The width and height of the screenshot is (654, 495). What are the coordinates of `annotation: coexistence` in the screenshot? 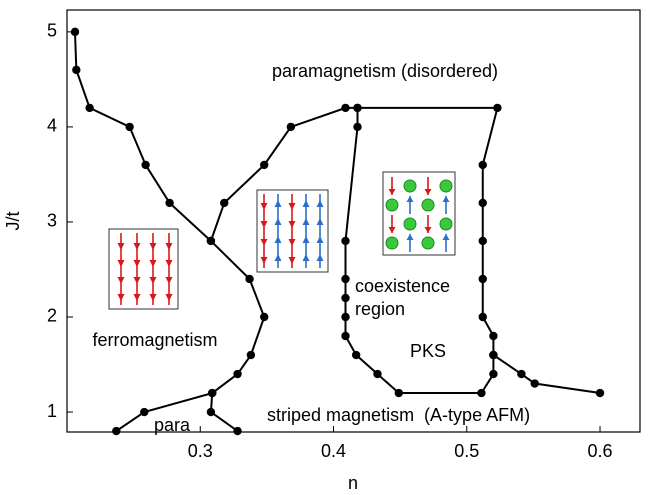 It's located at (402, 286).